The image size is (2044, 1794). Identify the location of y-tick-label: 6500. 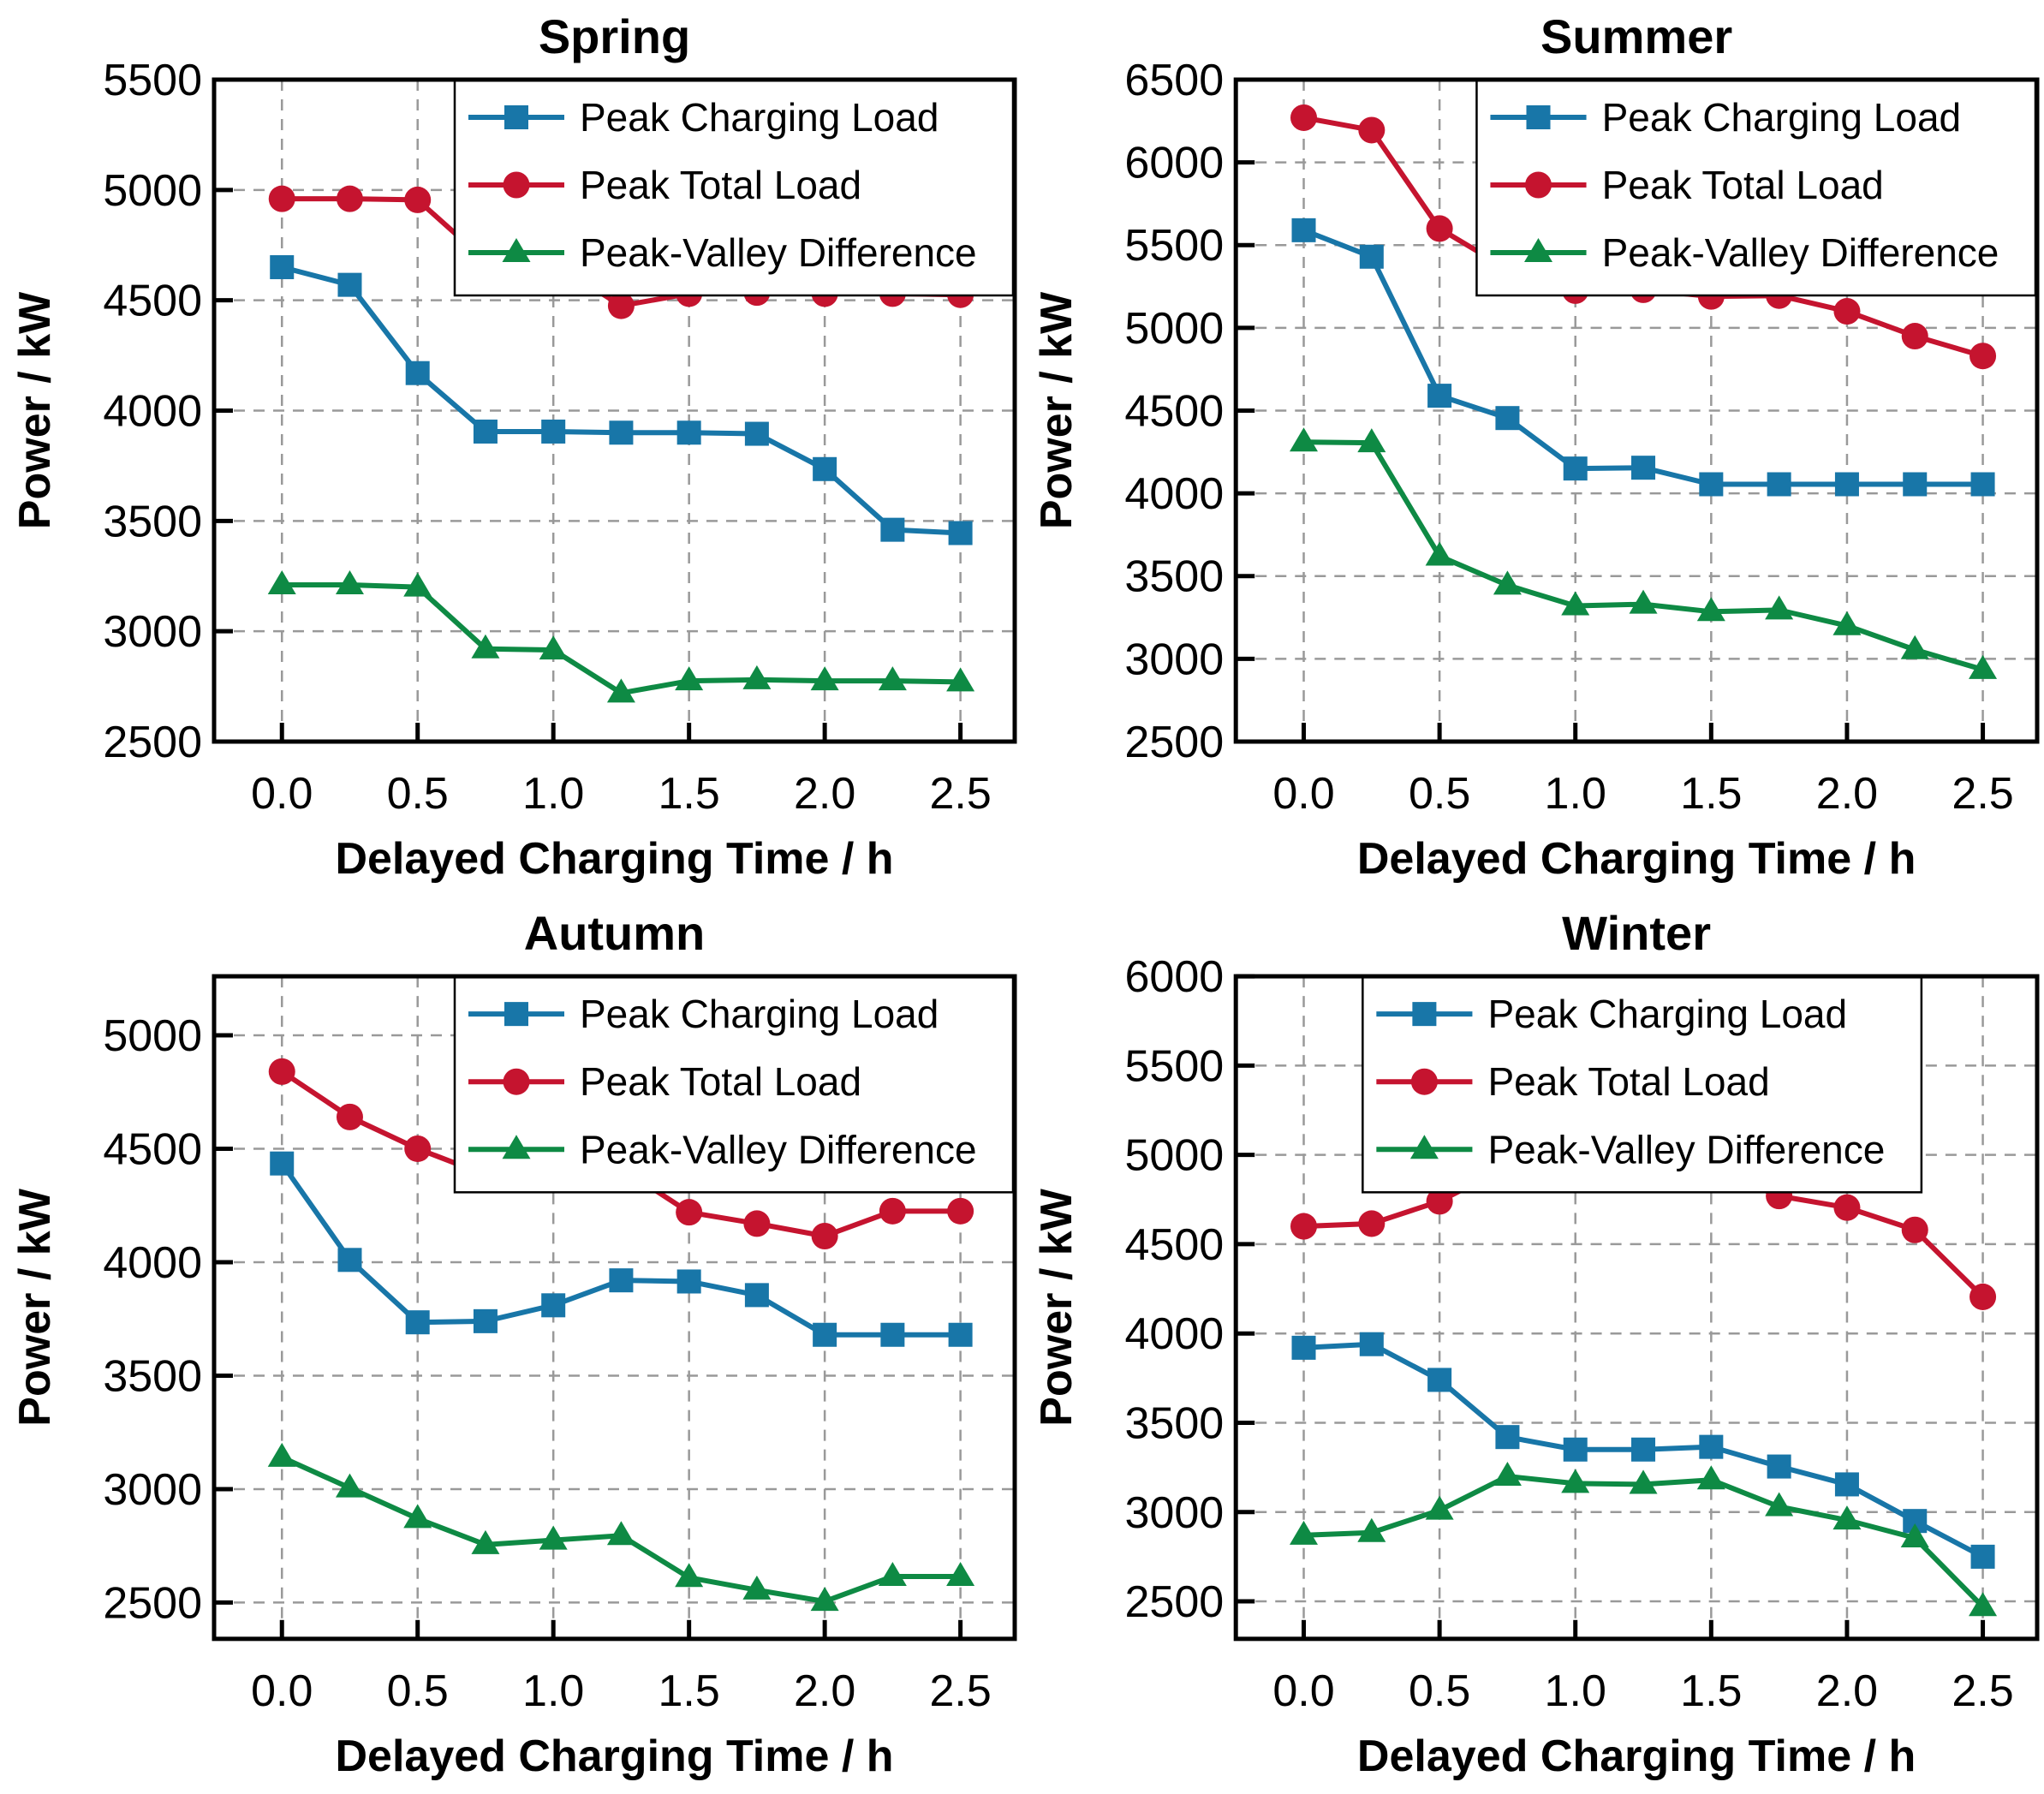
(1174, 80).